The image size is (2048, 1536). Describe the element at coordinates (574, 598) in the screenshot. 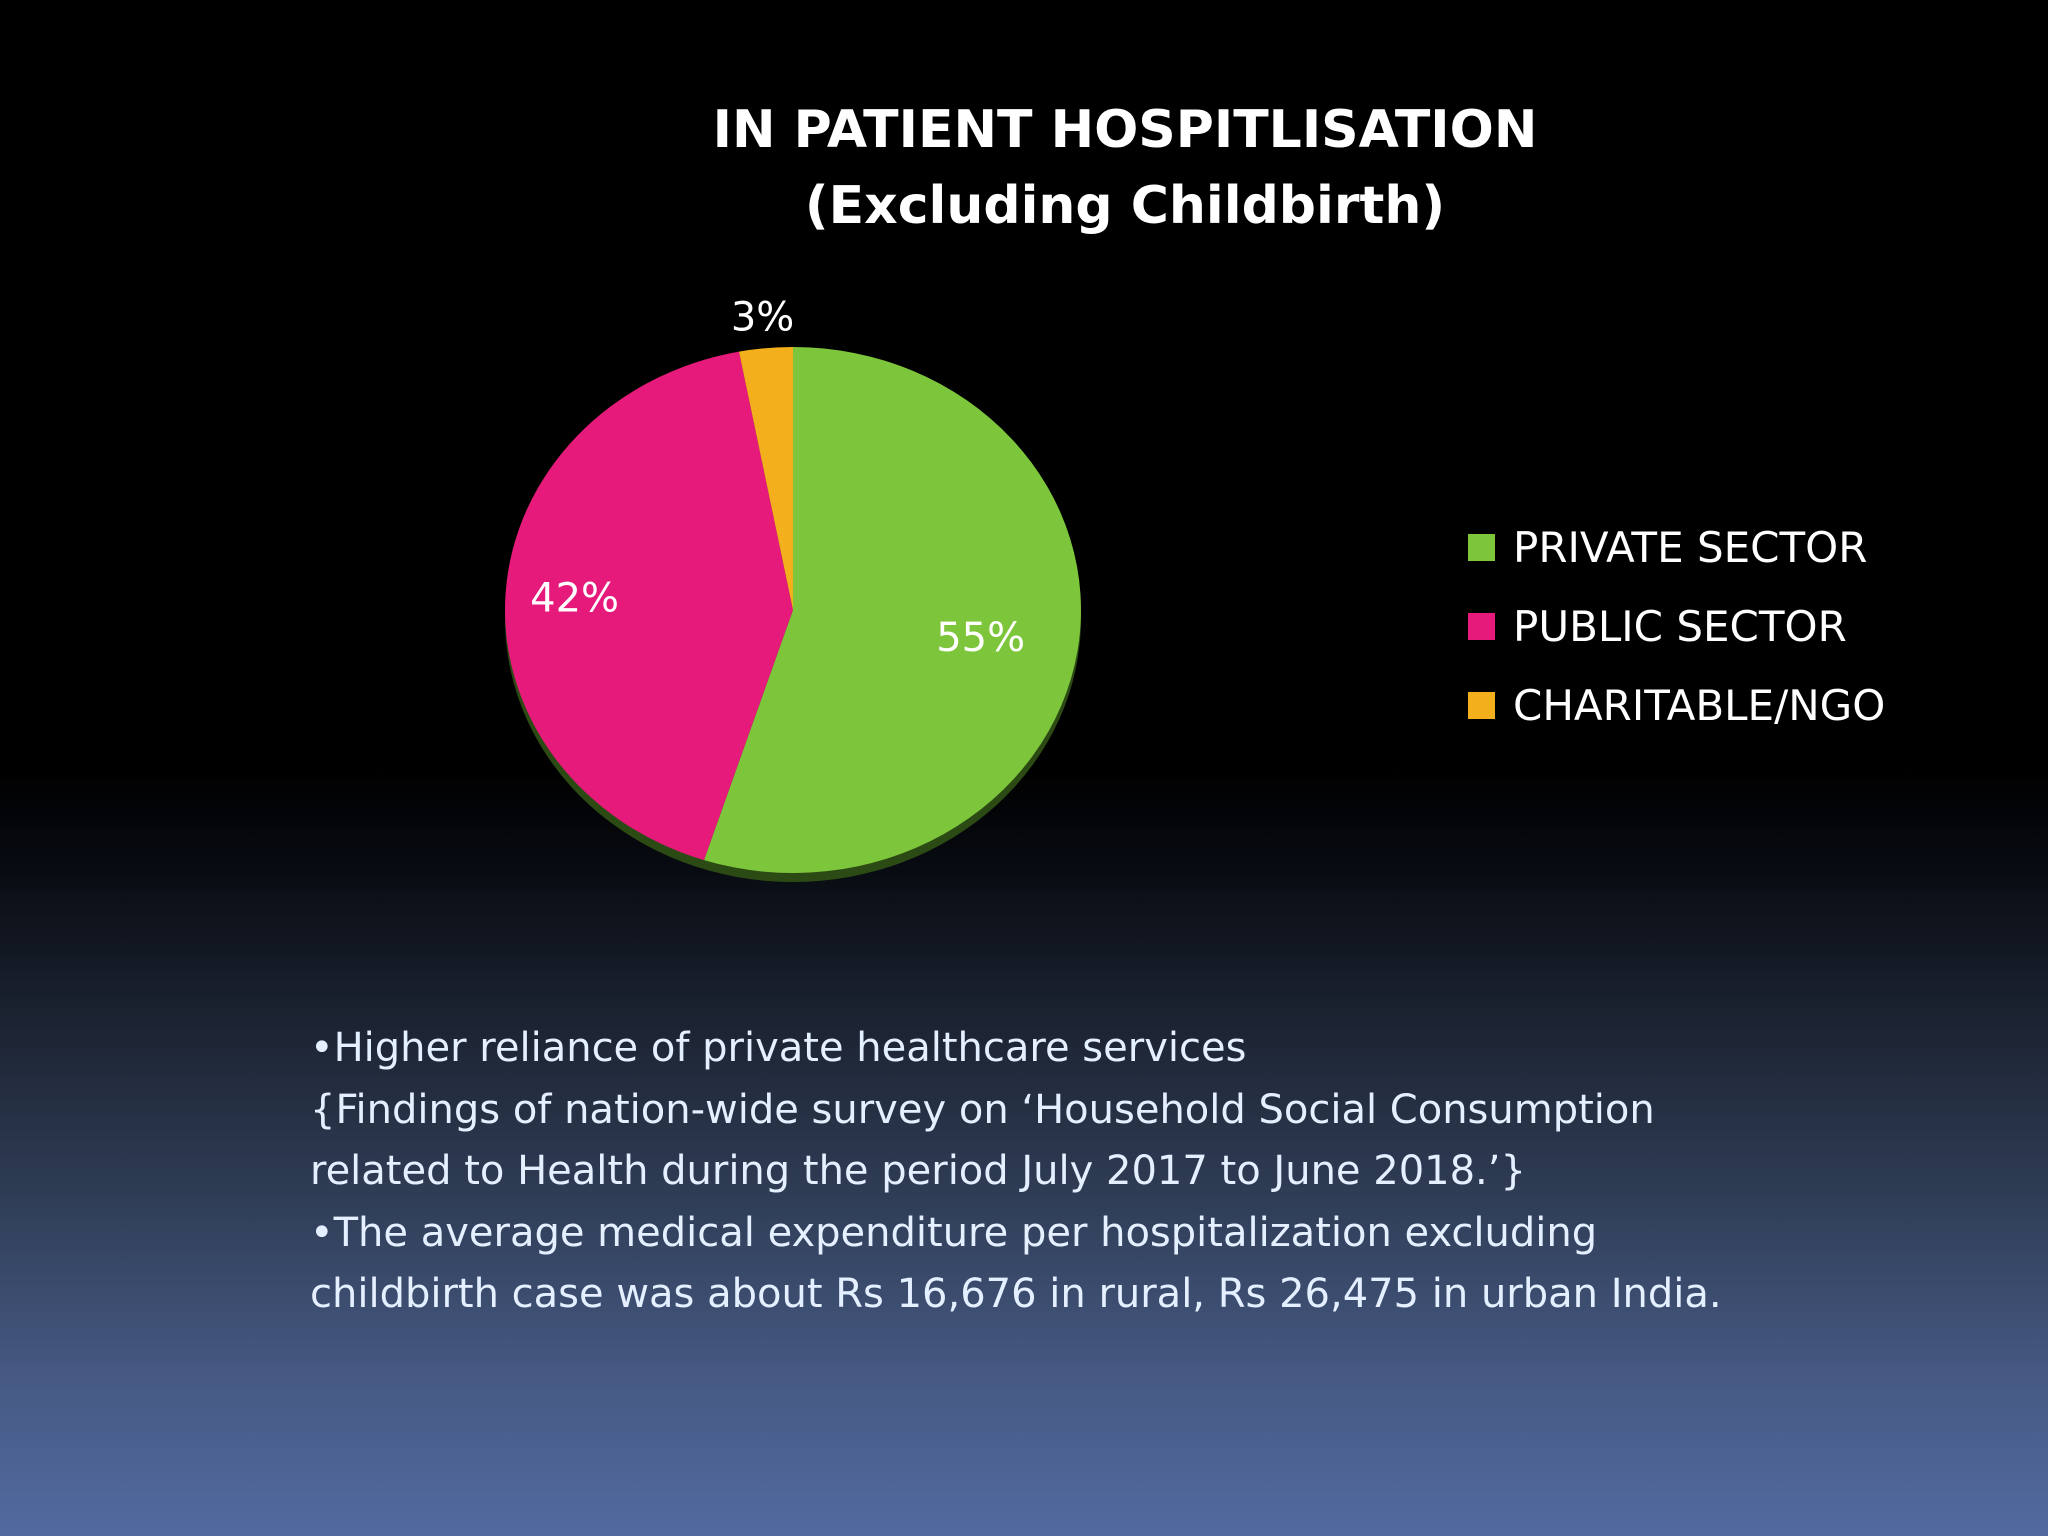

I see `data-label-public: 42%` at that location.